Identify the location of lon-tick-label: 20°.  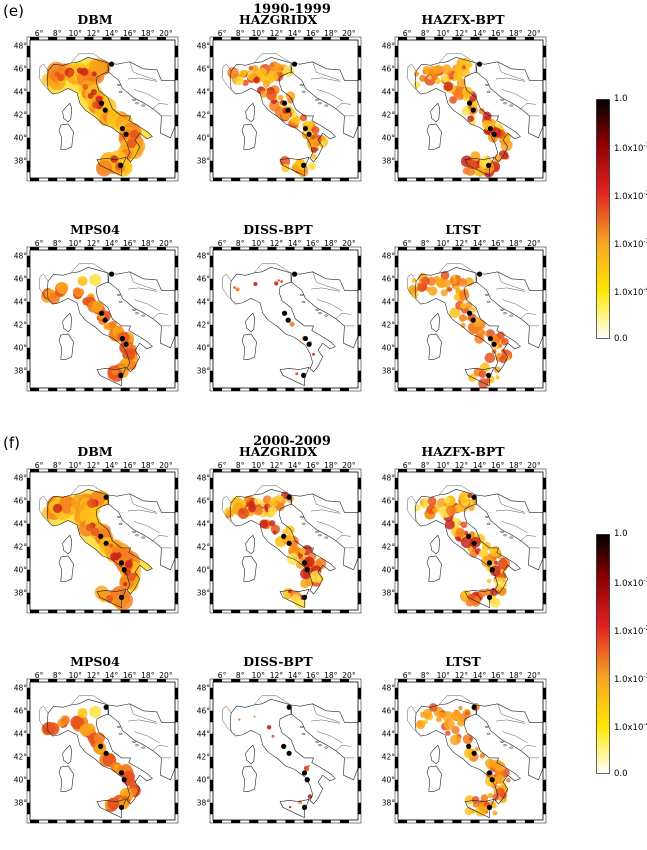
(534, 675).